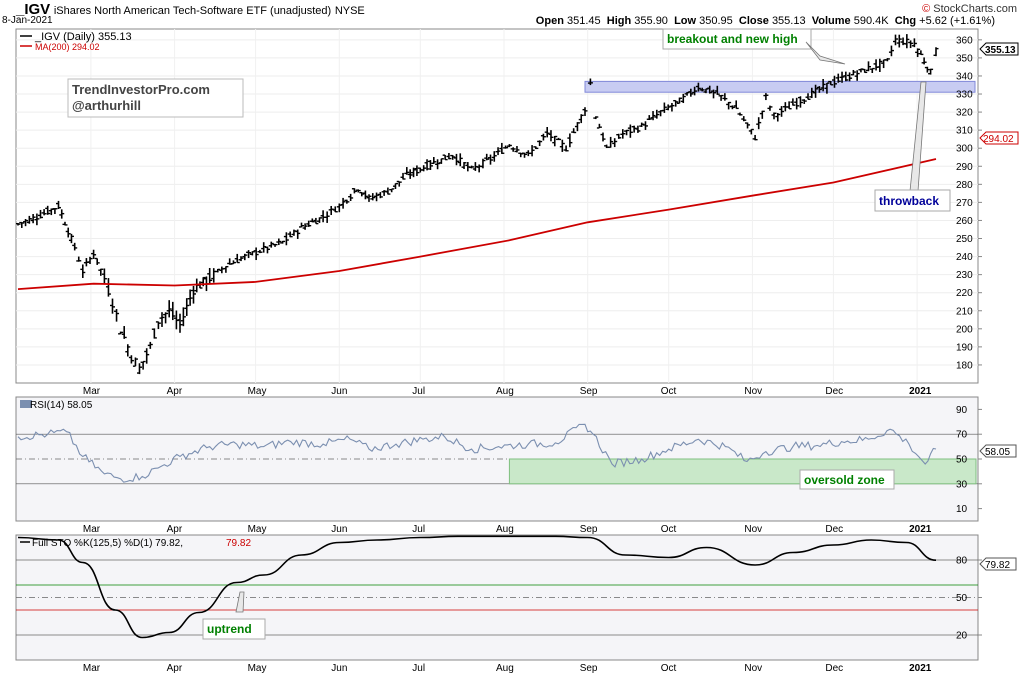  Describe the element at coordinates (155, 98) in the screenshot. I see `watermark-box: TrendInvestorPro.com @arthurhill` at that location.